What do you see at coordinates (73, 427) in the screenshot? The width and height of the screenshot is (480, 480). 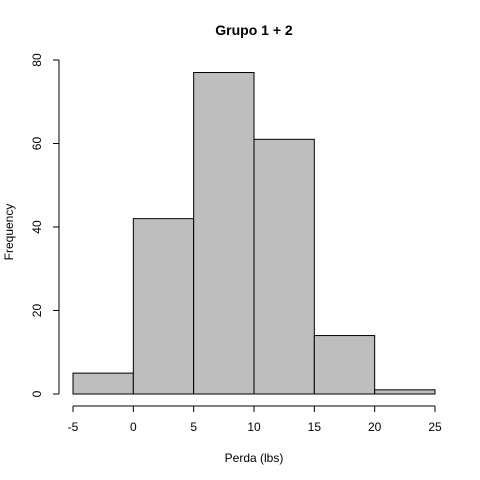 I see `x-tick-label: -5` at bounding box center [73, 427].